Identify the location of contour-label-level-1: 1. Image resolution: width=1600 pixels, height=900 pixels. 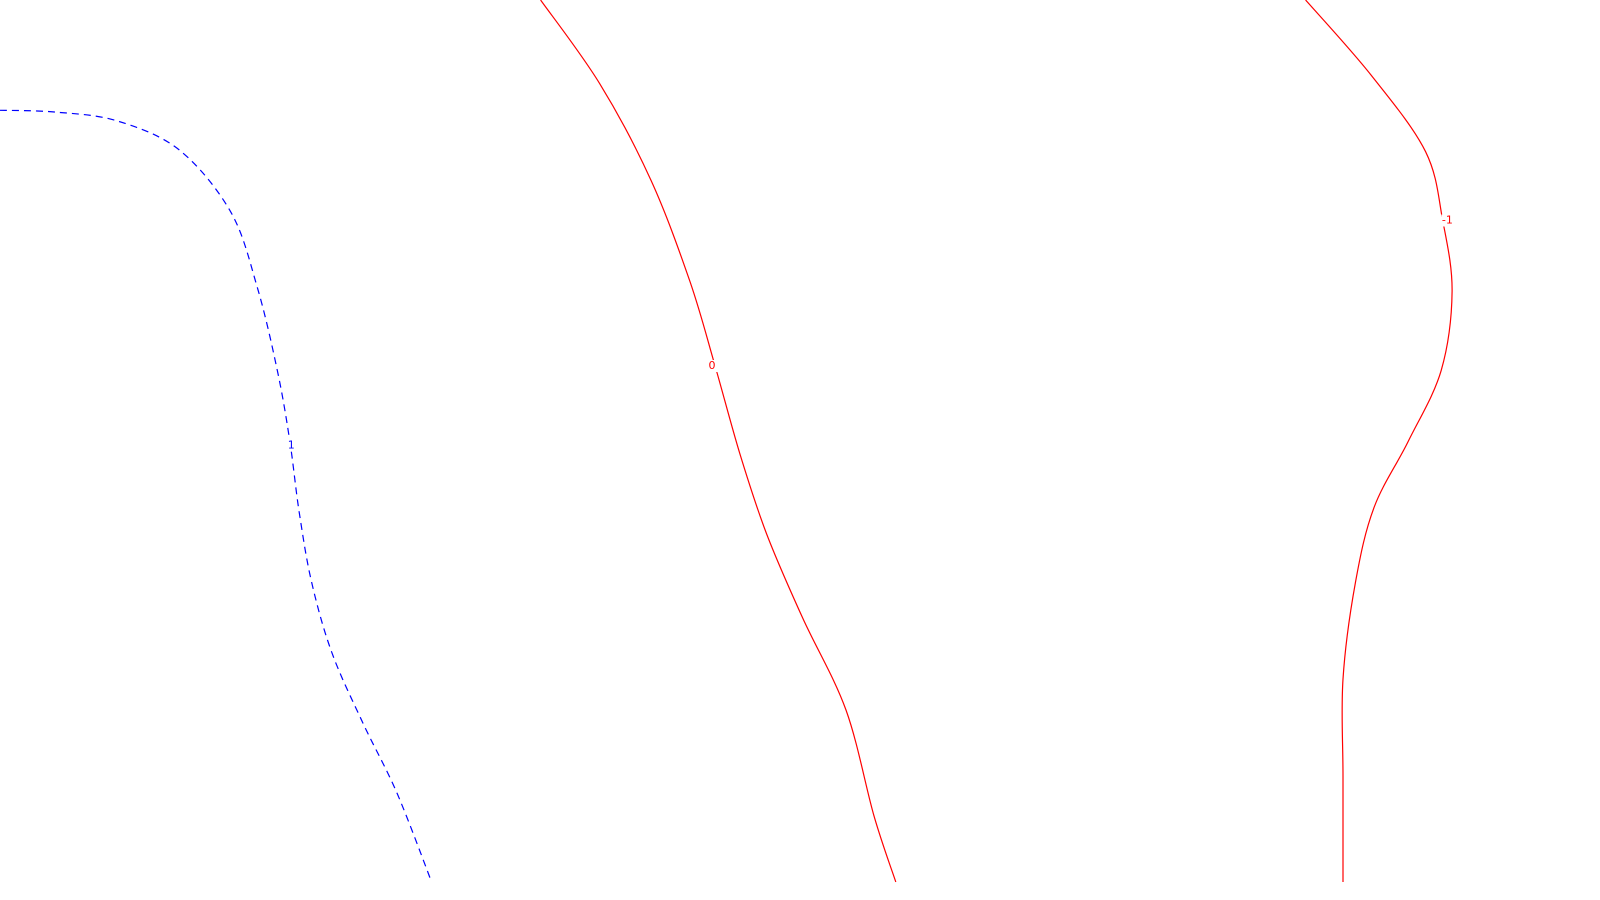
(291, 444).